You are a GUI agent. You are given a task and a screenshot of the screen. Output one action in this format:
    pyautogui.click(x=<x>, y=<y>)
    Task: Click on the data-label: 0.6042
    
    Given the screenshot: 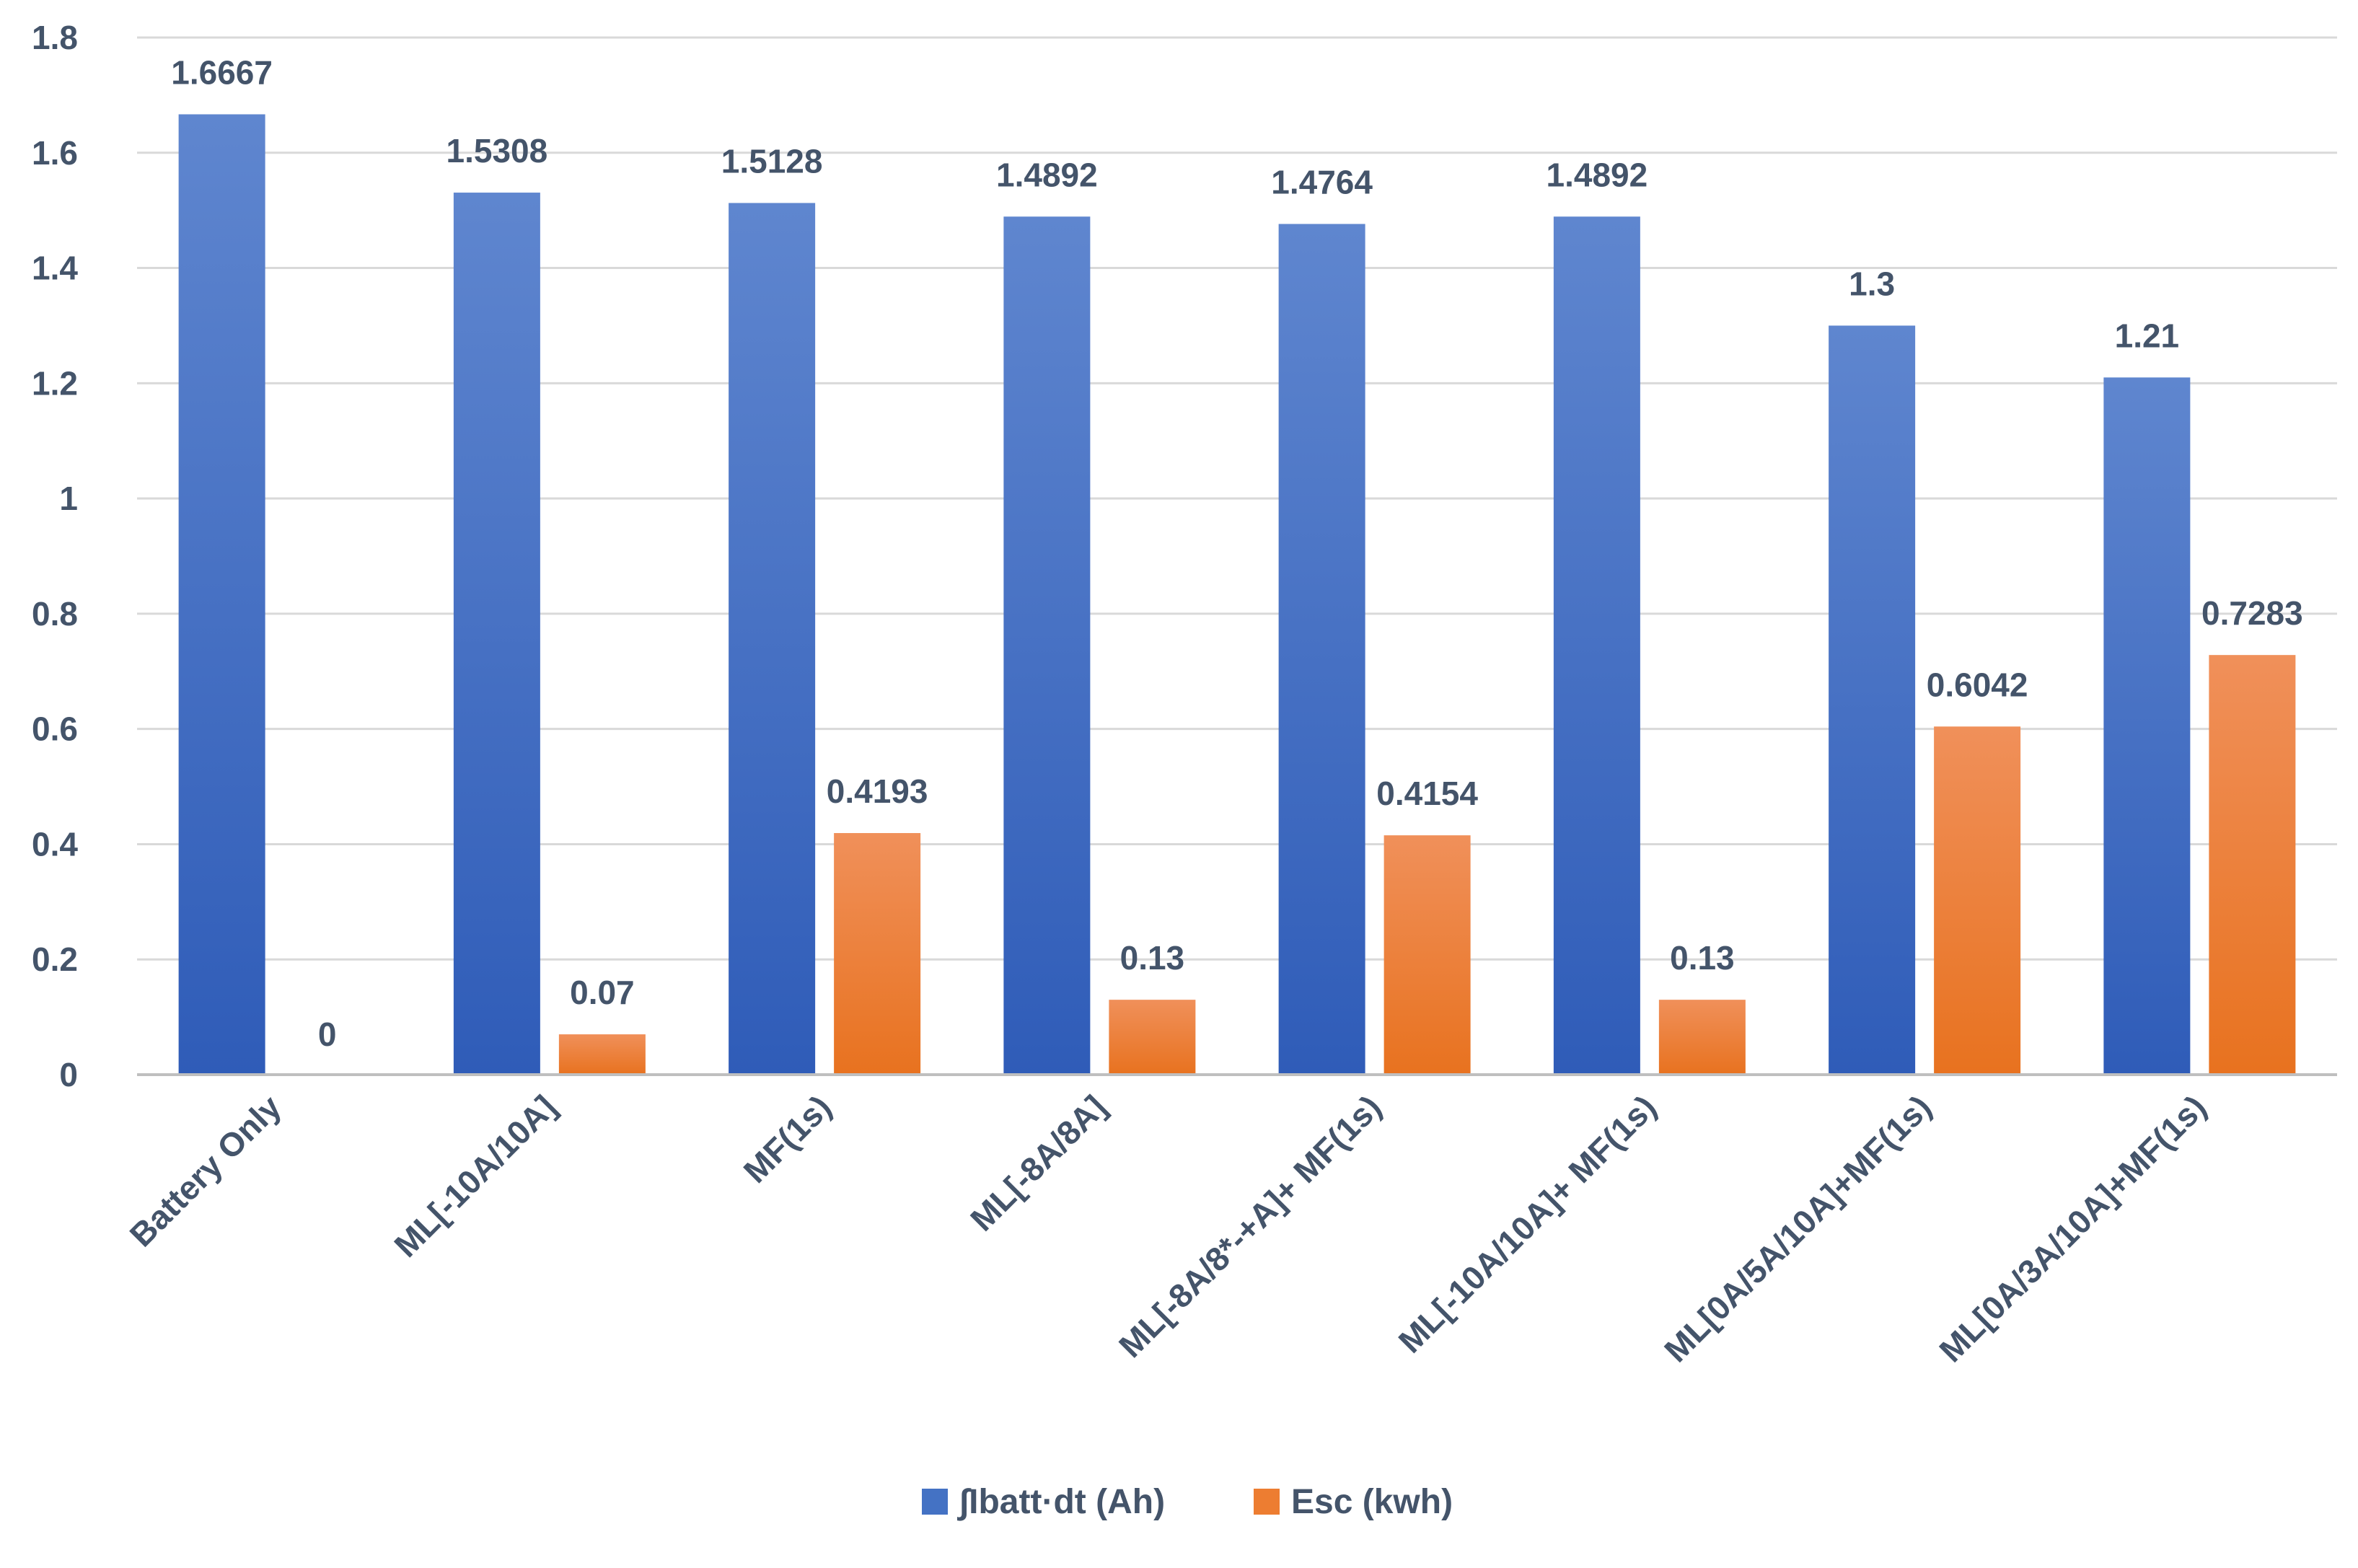 What is the action you would take?
    pyautogui.click(x=1977, y=684)
    